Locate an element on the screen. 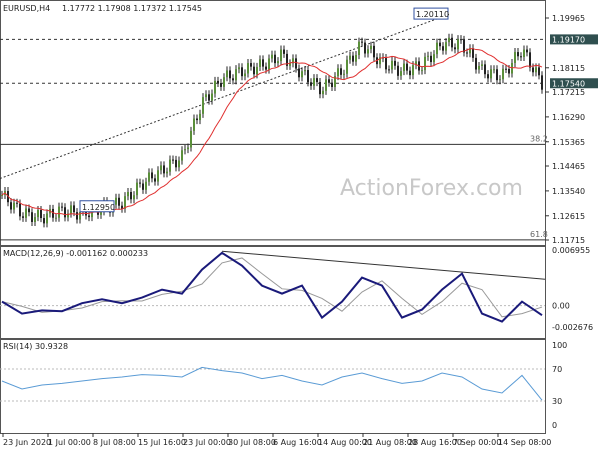  x-tick-label: 6 Aug 16:00 is located at coordinates (297, 442).